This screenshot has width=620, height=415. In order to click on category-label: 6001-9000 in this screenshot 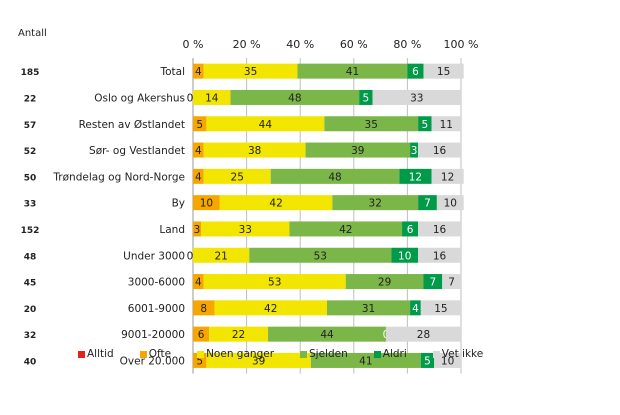, I will do `click(156, 309)`.